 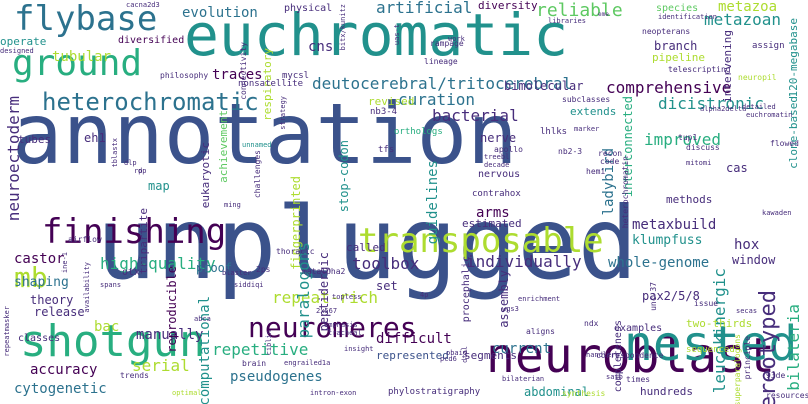 What do you see at coordinates (276, 377) in the screenshot?
I see `word-pseudogenes: pseudogenes` at bounding box center [276, 377].